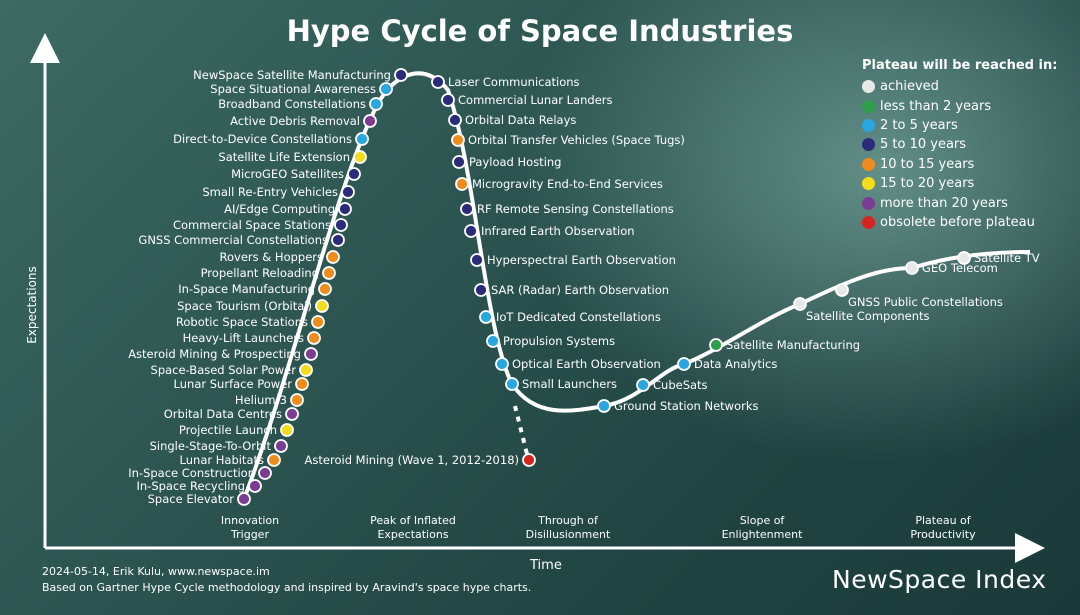 The image size is (1080, 615). I want to click on technology-label: Microgravity End-to-End Services, so click(567, 184).